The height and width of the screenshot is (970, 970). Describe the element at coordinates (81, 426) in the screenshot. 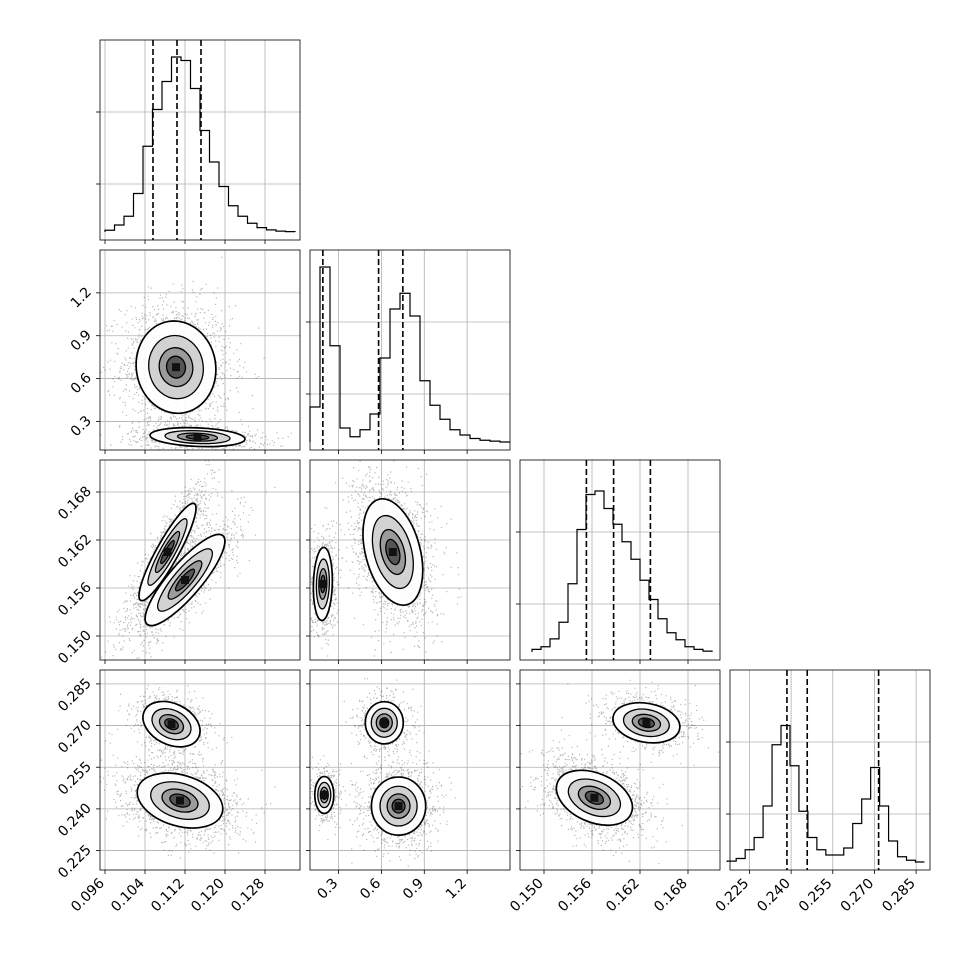

I see `y-tick-label: 0.3` at that location.